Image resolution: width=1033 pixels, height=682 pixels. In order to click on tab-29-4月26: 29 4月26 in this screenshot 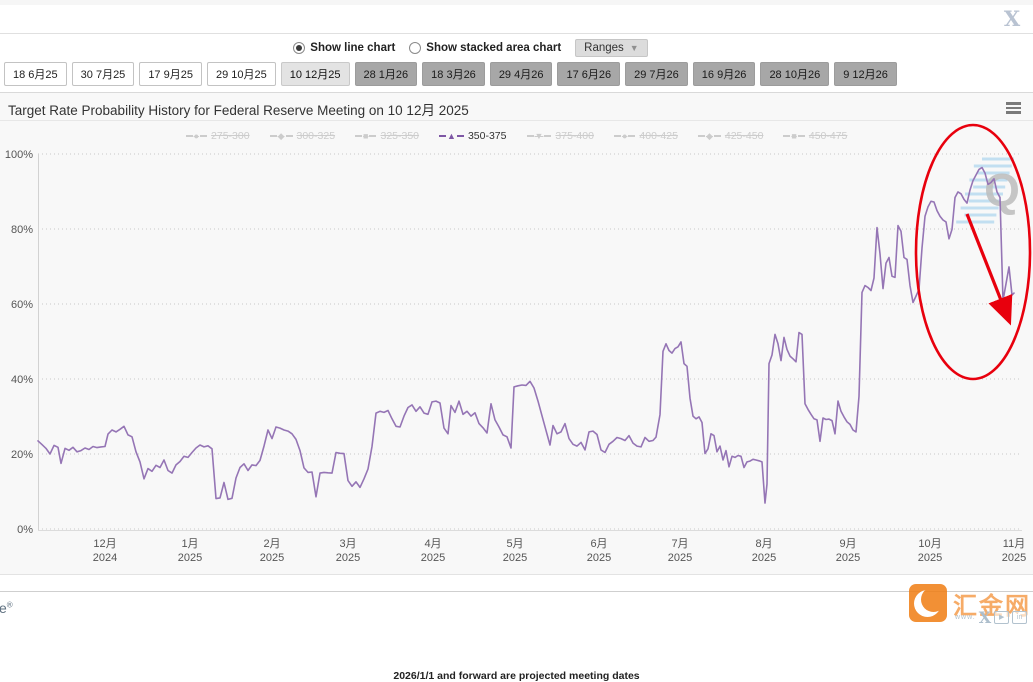, I will do `click(521, 74)`.